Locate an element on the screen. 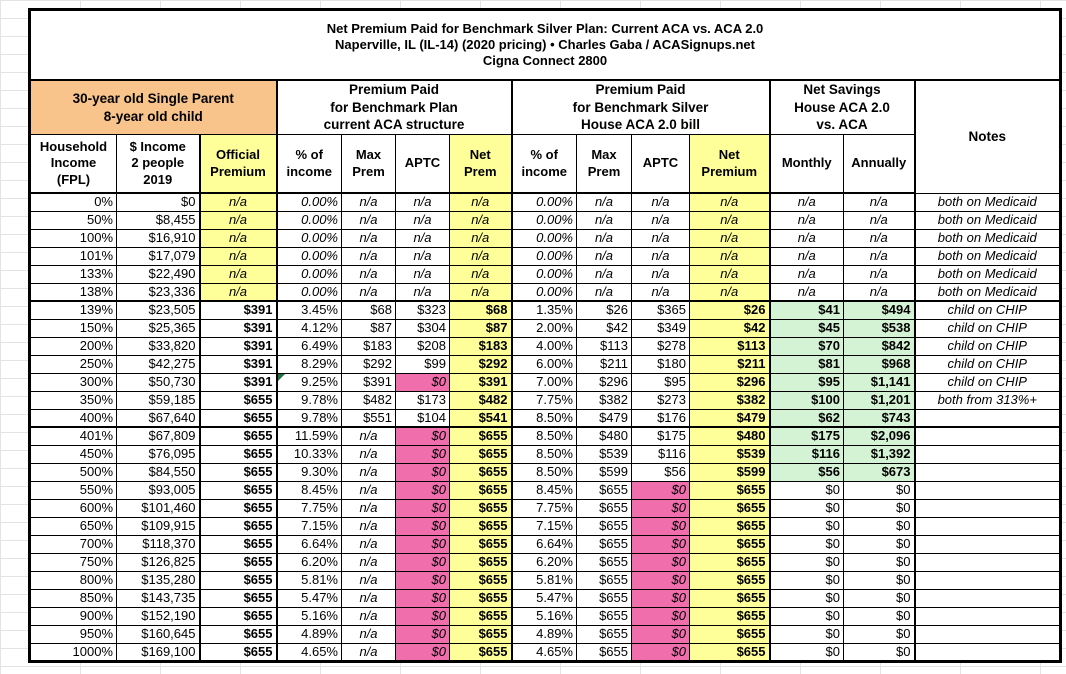 The width and height of the screenshot is (1066, 674). cell-aca2-aptc: $278 is located at coordinates (660, 346).